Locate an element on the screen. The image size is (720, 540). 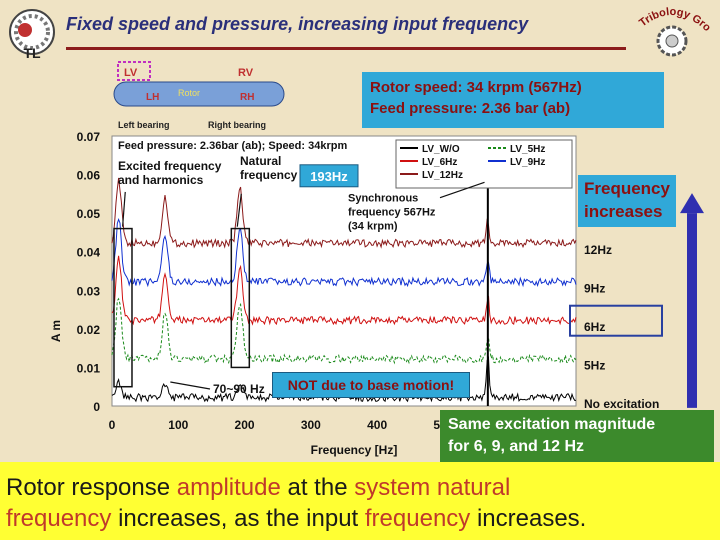
tl-logo: TL is located at coordinates (32, 35).